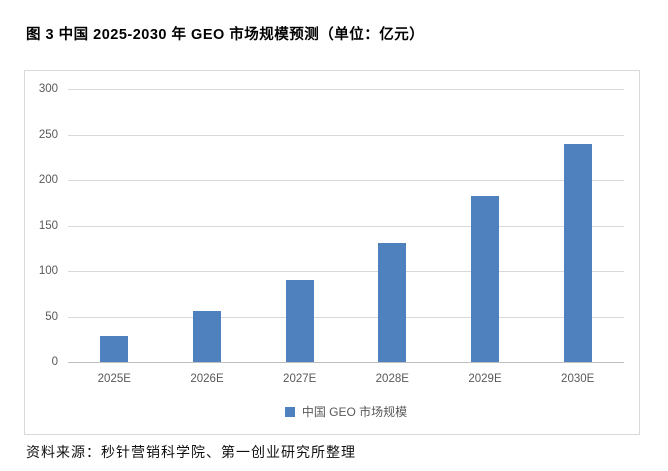 The height and width of the screenshot is (471, 668). What do you see at coordinates (346, 271) in the screenshot?
I see `gridline-y100` at bounding box center [346, 271].